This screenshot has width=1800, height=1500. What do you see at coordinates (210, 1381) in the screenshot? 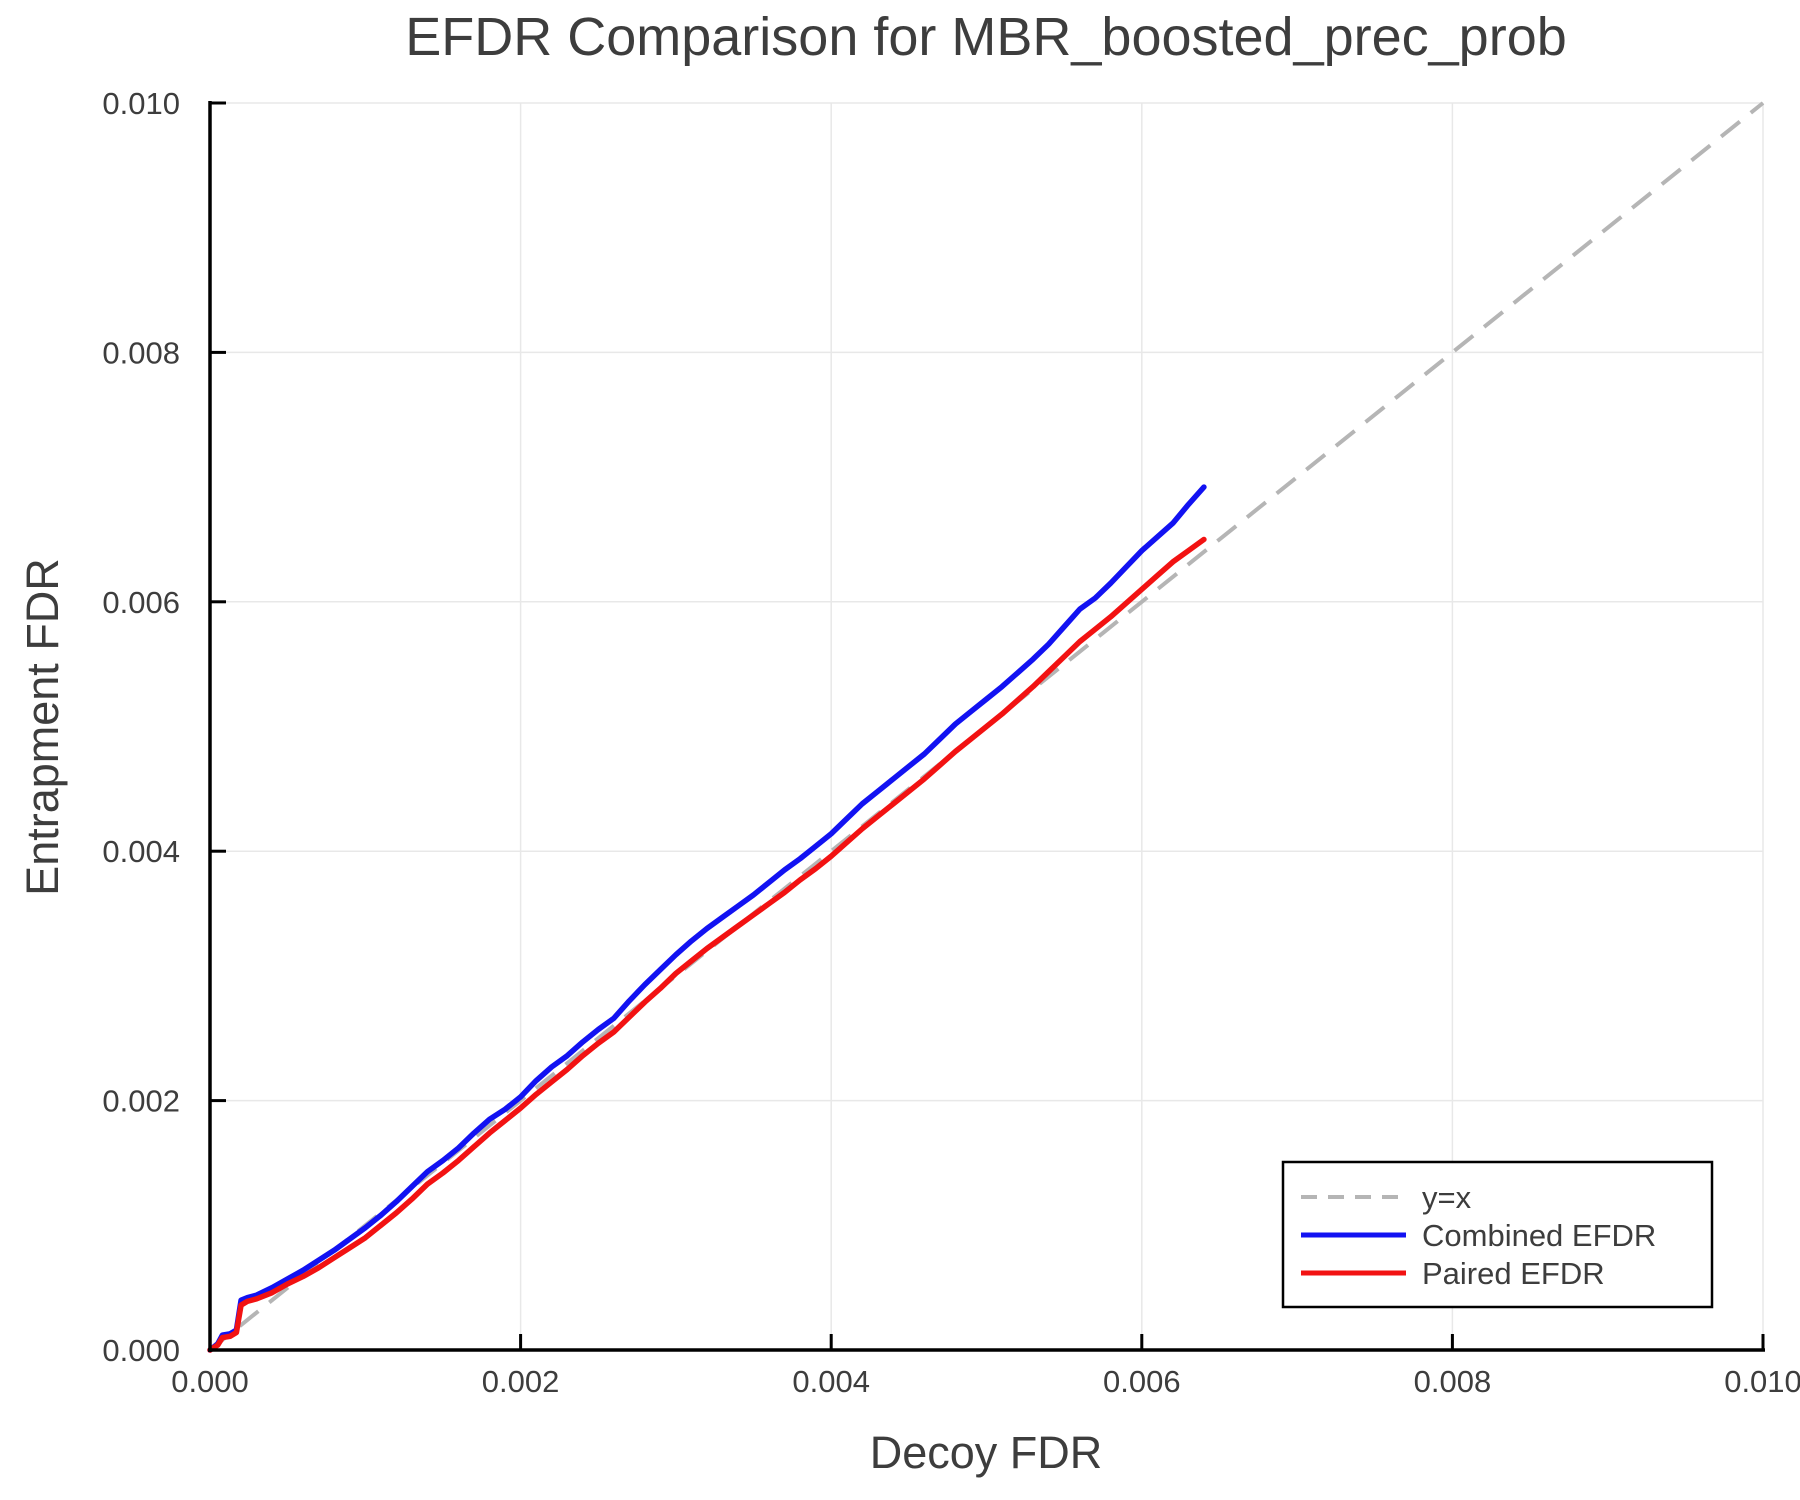
I see `x-tick-label: 0.000` at bounding box center [210, 1381].